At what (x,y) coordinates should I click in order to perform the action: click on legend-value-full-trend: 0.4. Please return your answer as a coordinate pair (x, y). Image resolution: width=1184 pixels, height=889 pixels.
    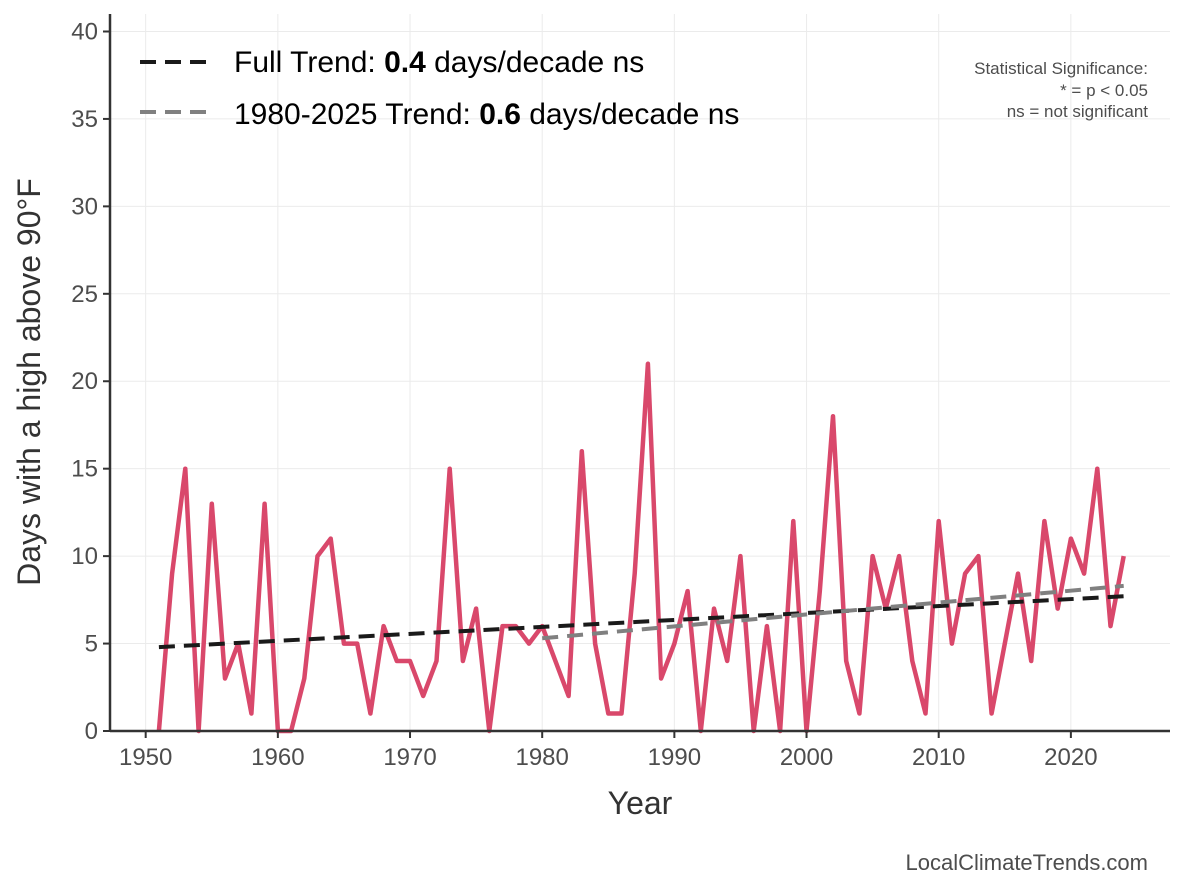
    Looking at the image, I should click on (405, 62).